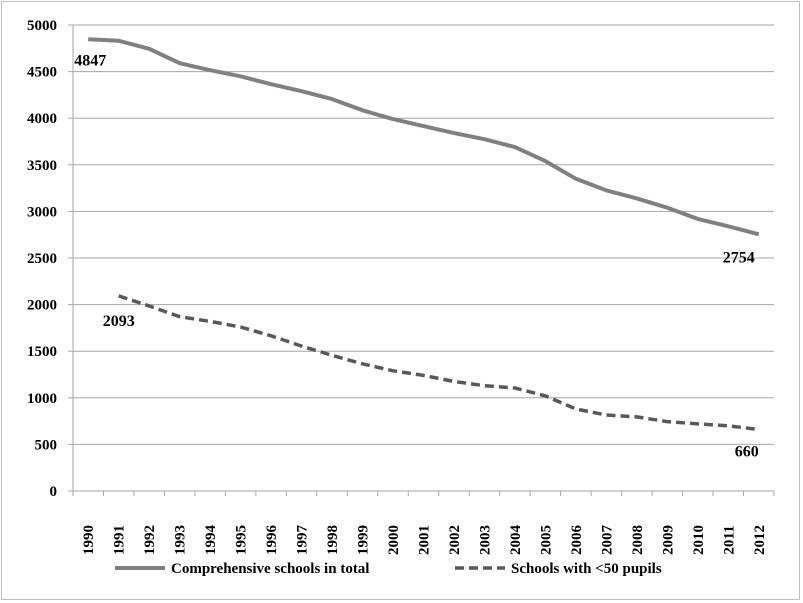 The image size is (803, 603). Describe the element at coordinates (272, 540) in the screenshot. I see `x-tick-label: 1996` at that location.